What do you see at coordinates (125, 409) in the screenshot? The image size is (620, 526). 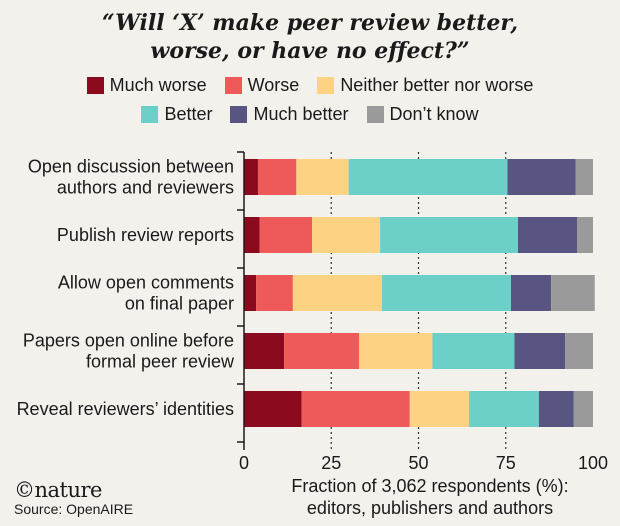 I see `category-label-5-line-1: Reveal reviewers’ identities` at bounding box center [125, 409].